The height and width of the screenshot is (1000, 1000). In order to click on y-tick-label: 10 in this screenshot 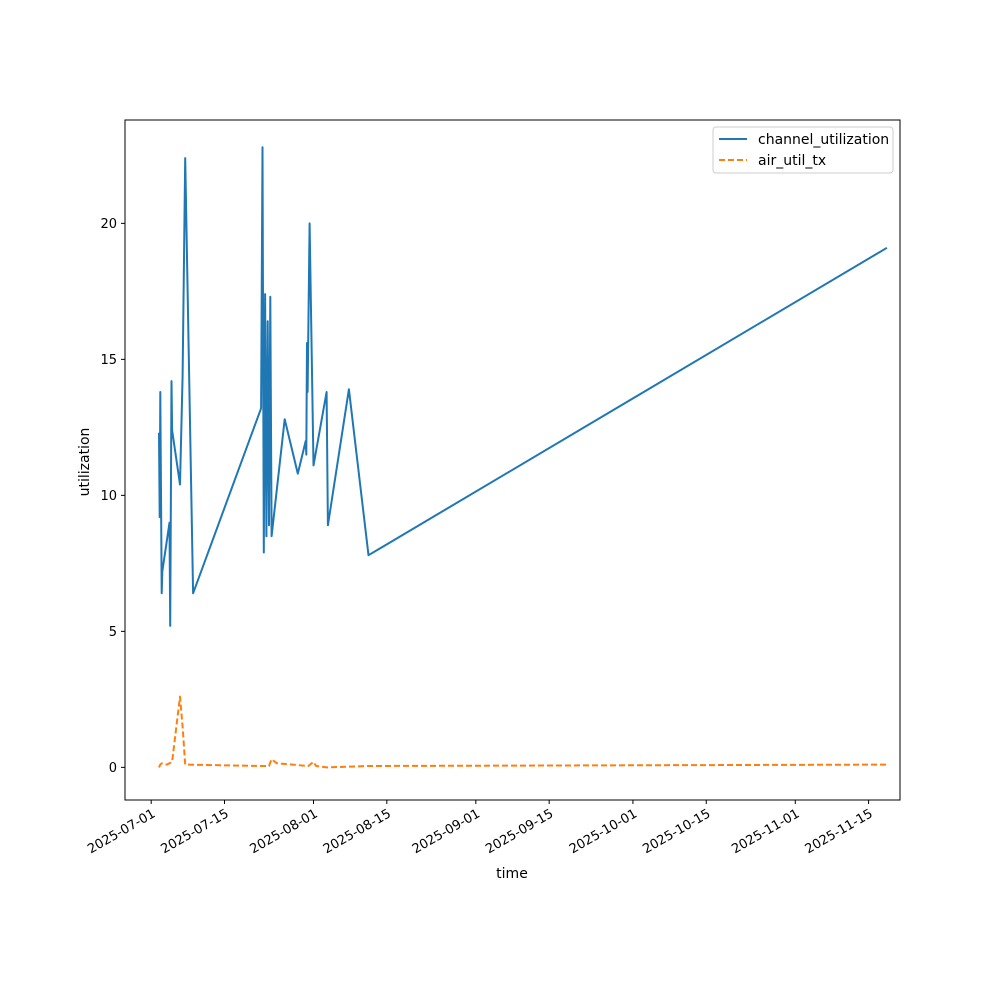, I will do `click(108, 496)`.